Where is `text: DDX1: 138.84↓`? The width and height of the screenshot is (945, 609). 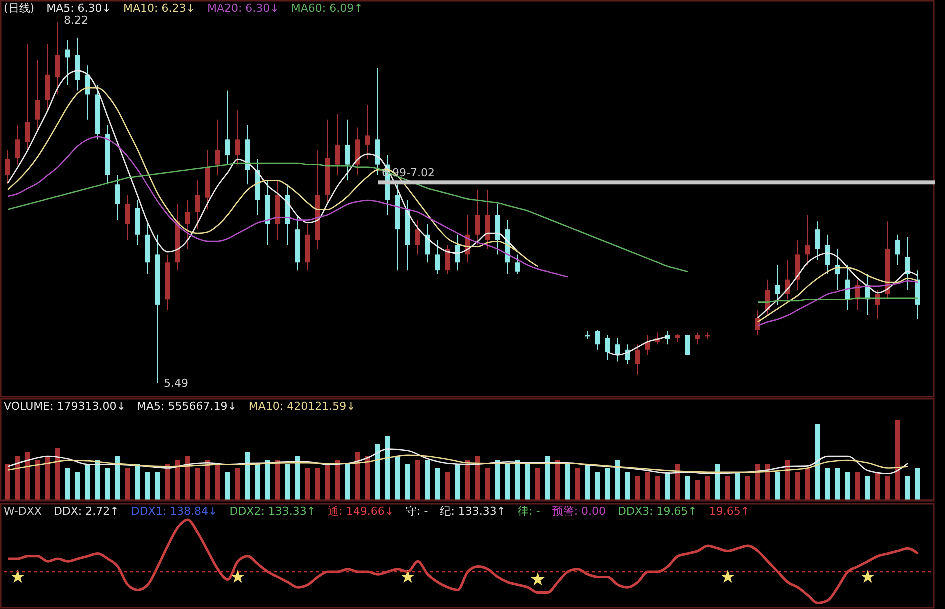
text: DDX1: 138.84↓ is located at coordinates (174, 511).